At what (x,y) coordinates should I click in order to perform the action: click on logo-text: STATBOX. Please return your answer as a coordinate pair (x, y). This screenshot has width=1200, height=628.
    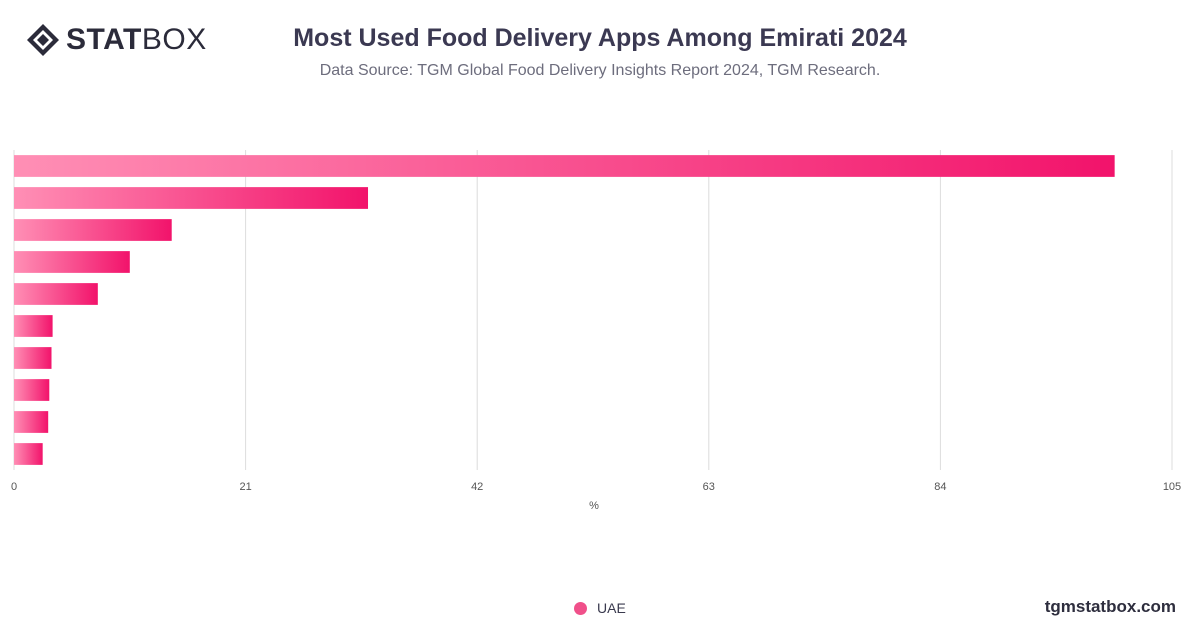
    Looking at the image, I should click on (136, 40).